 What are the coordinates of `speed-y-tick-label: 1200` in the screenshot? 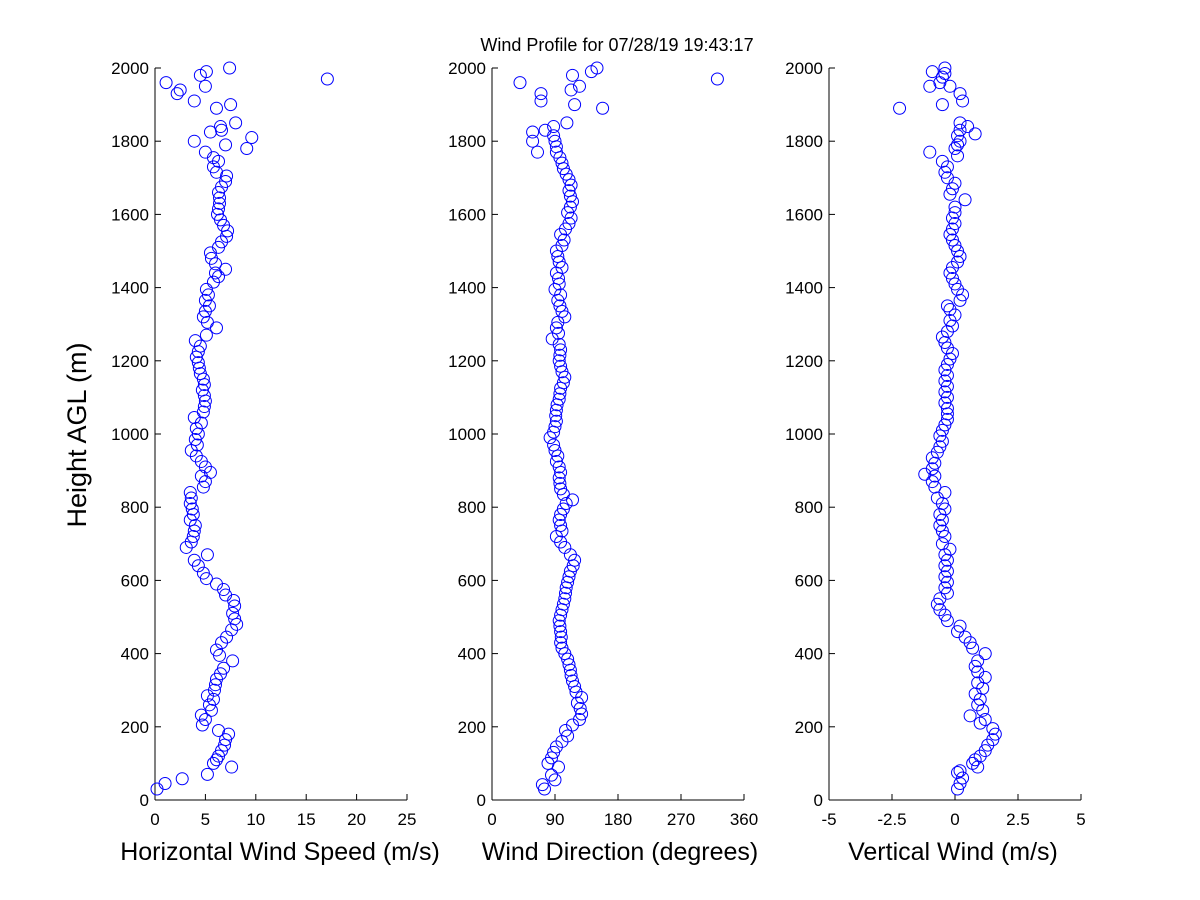 It's located at (130, 361).